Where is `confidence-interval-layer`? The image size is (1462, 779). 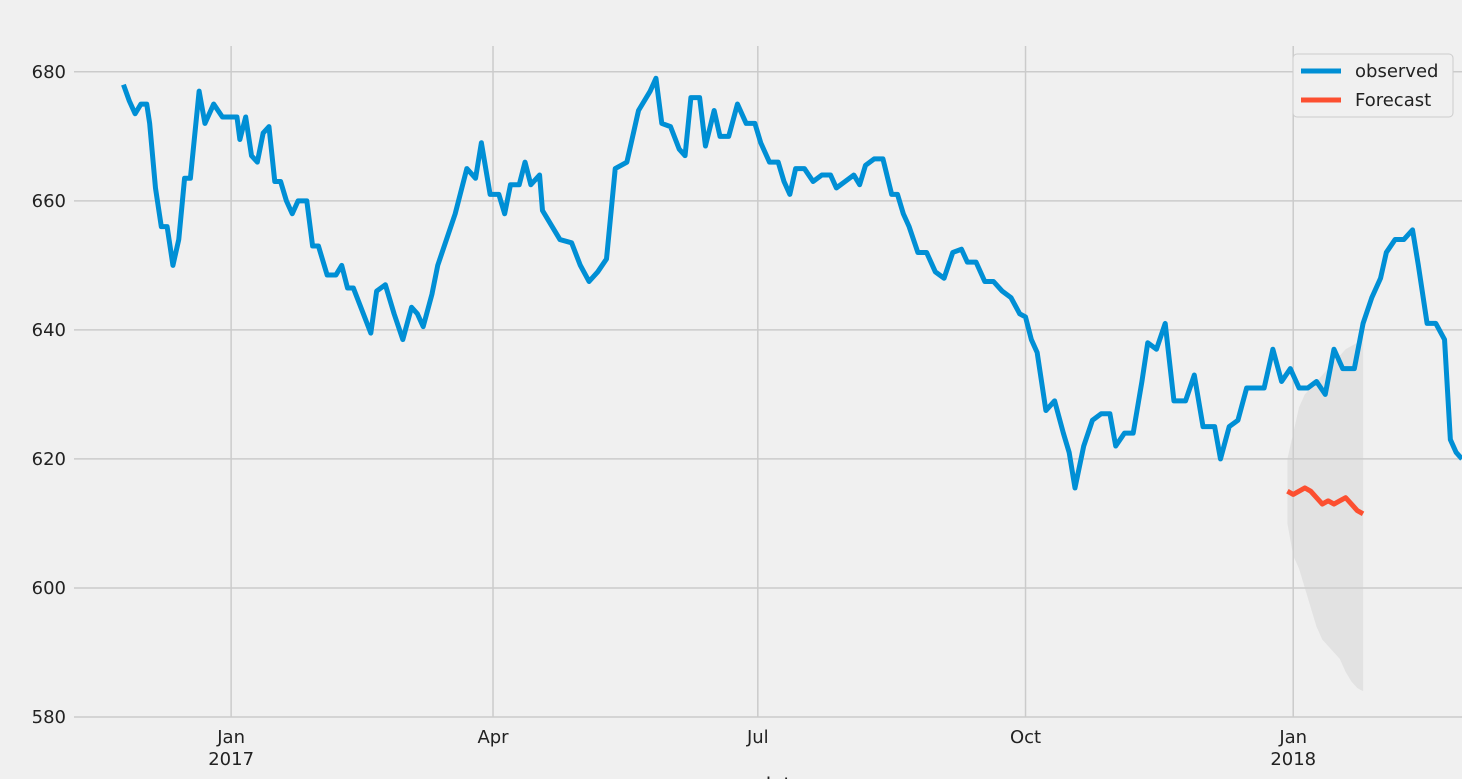 confidence-interval-layer is located at coordinates (1325, 514).